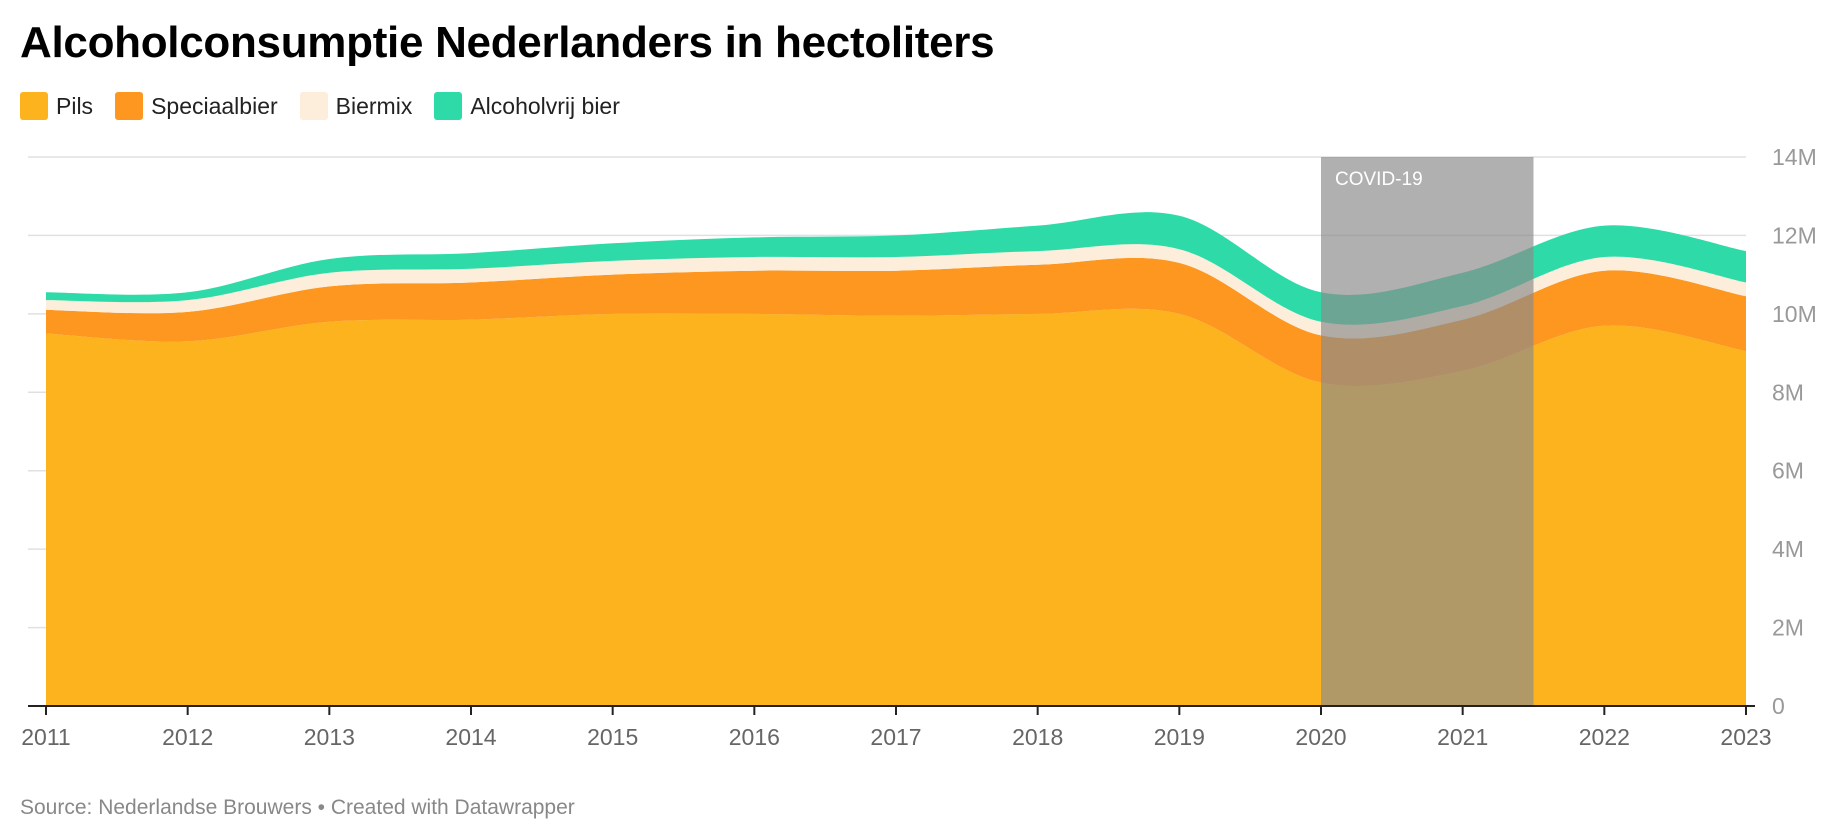  I want to click on x-tick-label: 2019, so click(1179, 737).